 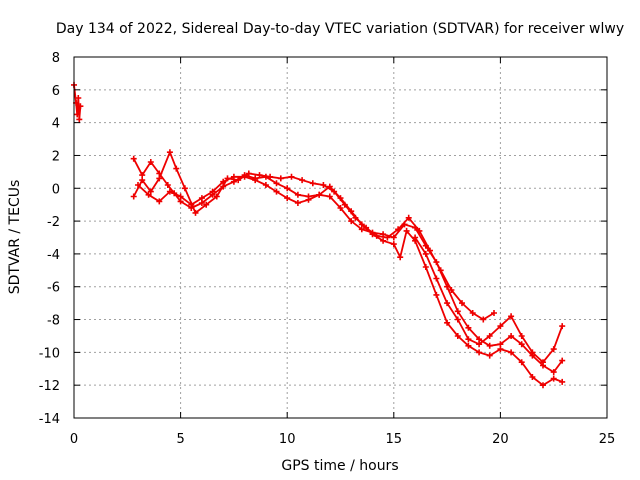 I want to click on y-tick-label: -2, so click(x=53, y=222).